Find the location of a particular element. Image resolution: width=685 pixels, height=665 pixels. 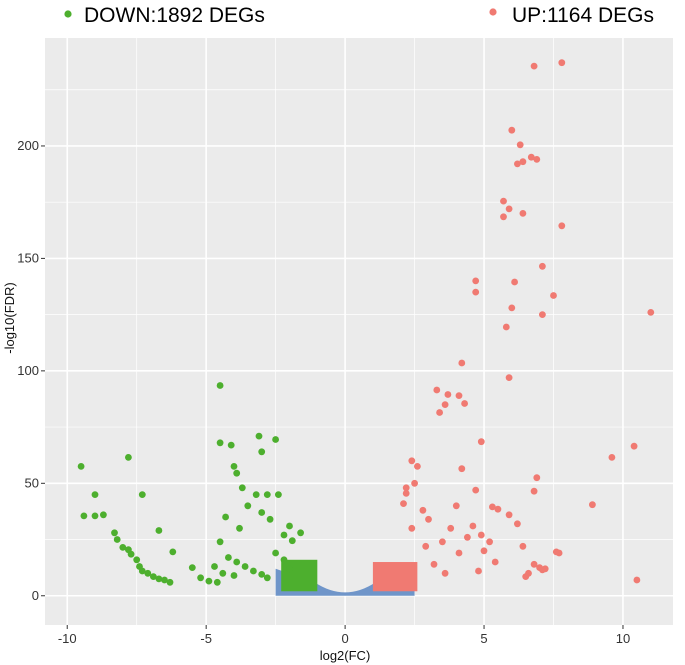

y-axis-ticks: 0 50 100 150 200 is located at coordinates (31, 370).